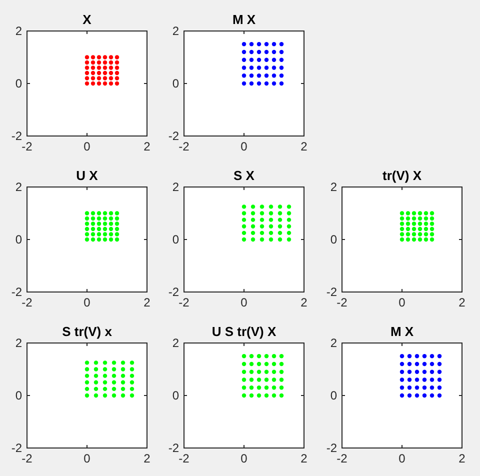  I want to click on chart-title: S X, so click(244, 175).